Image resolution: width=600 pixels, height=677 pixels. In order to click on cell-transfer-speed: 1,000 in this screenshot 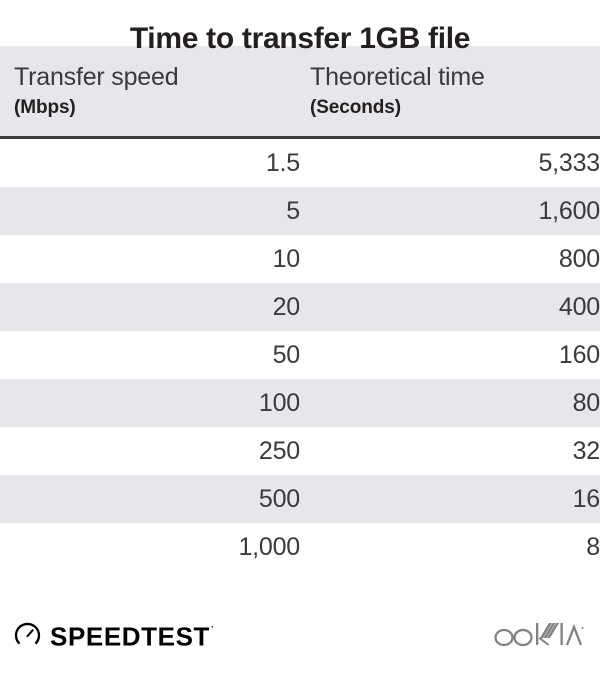, I will do `click(269, 546)`.